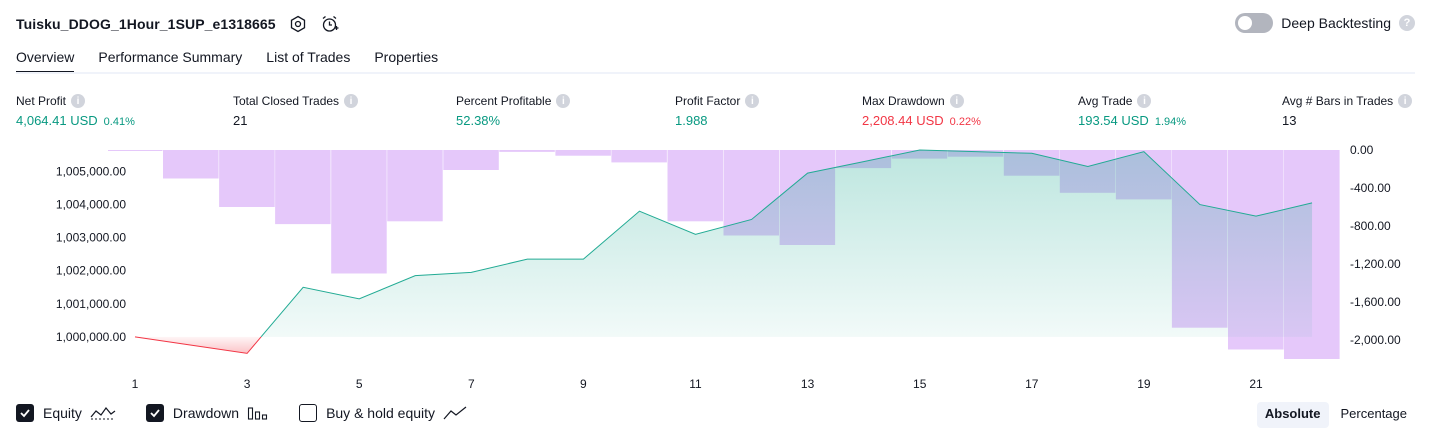 The width and height of the screenshot is (1431, 438). I want to click on settings-icon, so click(298, 24).